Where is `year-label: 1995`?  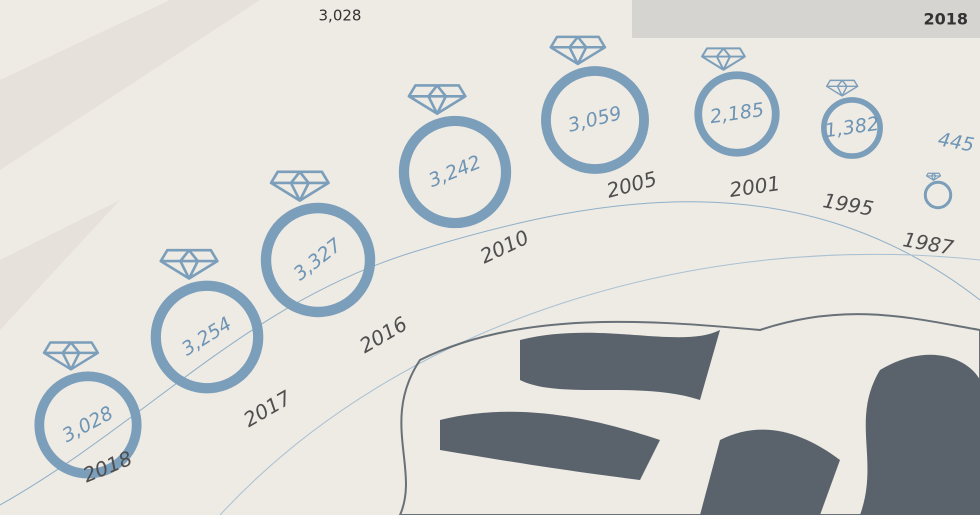 year-label: 1995 is located at coordinates (848, 204).